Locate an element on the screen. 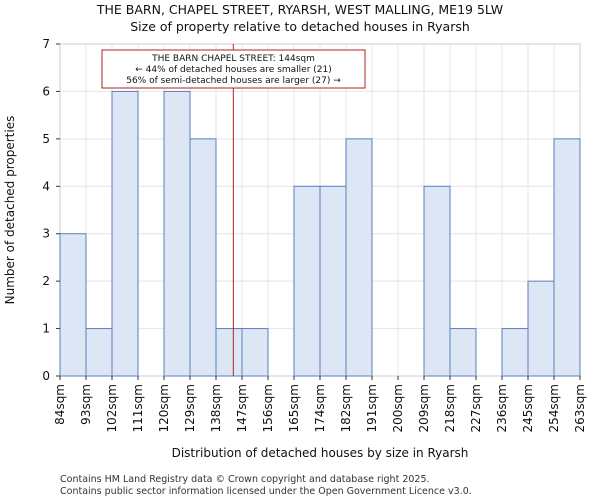  y-tick-label: 0 is located at coordinates (46, 376).